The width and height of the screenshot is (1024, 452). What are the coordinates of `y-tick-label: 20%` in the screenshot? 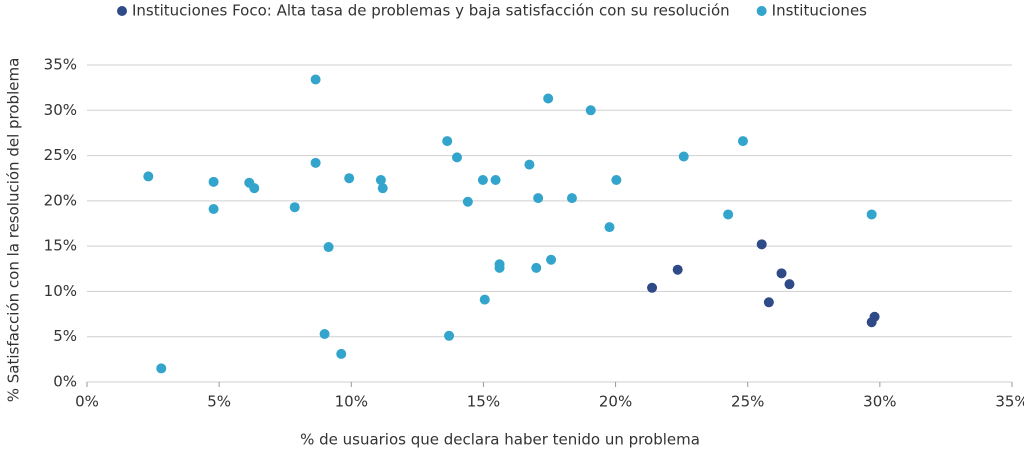 It's located at (60, 200).